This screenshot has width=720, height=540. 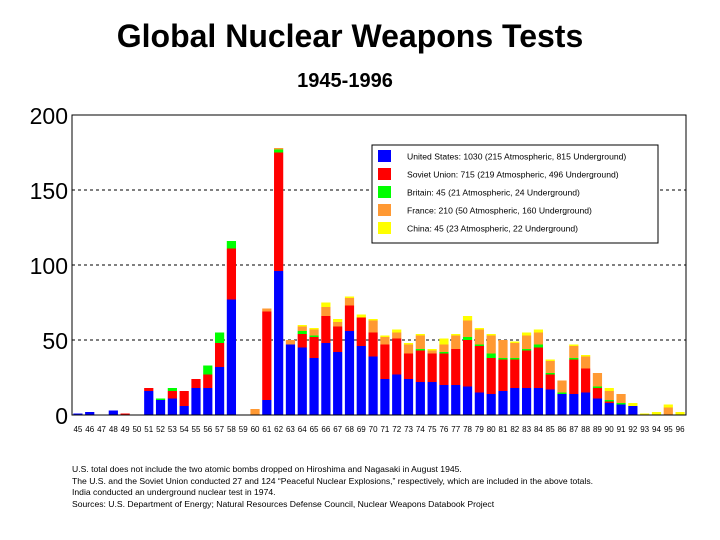 I want to click on x-tick-label: 59, so click(x=243, y=429).